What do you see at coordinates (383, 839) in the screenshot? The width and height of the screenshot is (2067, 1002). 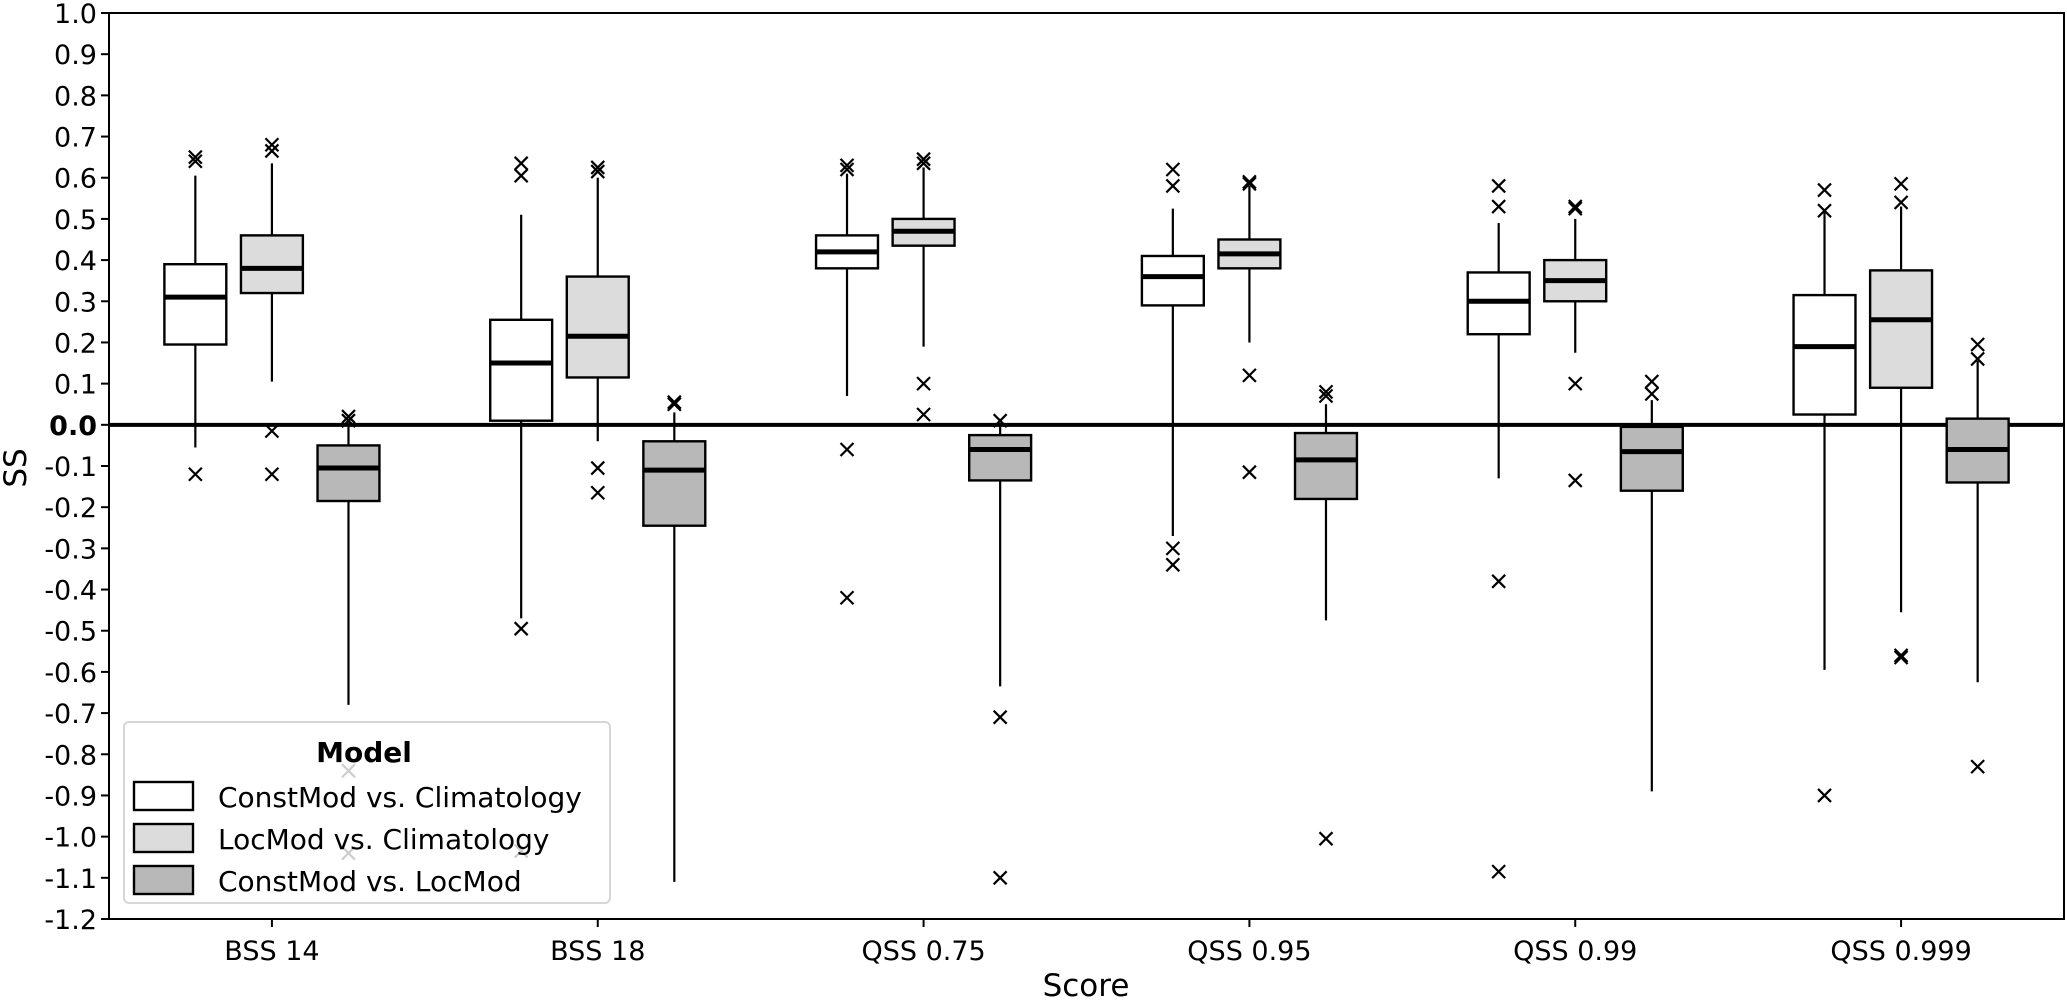 I see `legend-label: LocMod vs. Climatology` at bounding box center [383, 839].